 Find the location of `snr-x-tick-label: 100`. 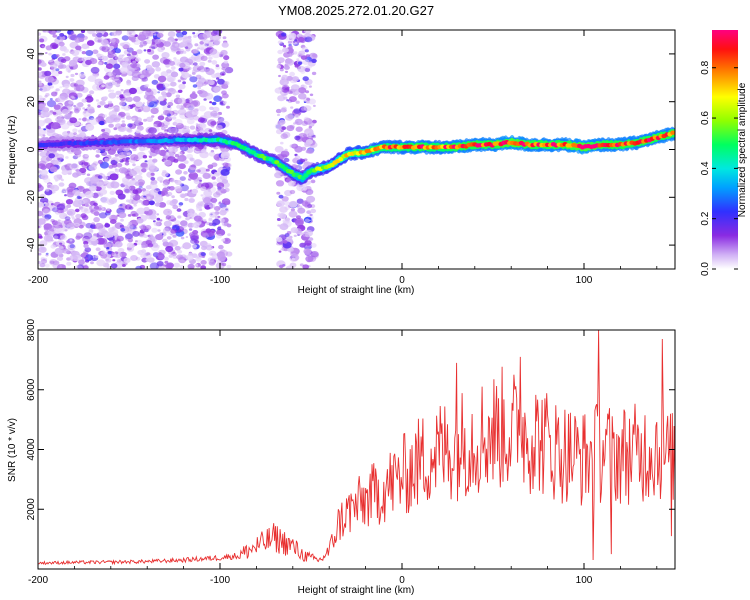

snr-x-tick-label: 100 is located at coordinates (584, 580).